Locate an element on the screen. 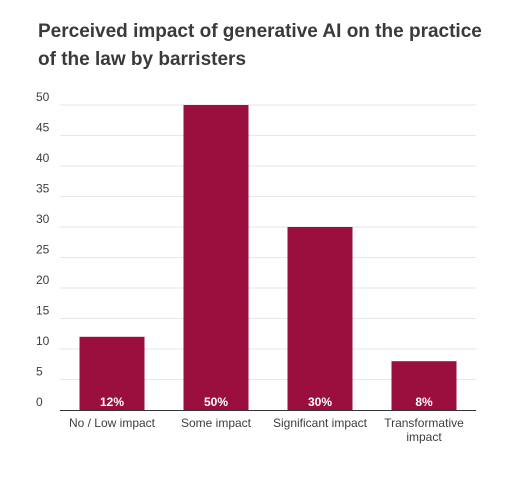 This screenshot has height=478, width=514. x-category-label: Transformative is located at coordinates (424, 423).